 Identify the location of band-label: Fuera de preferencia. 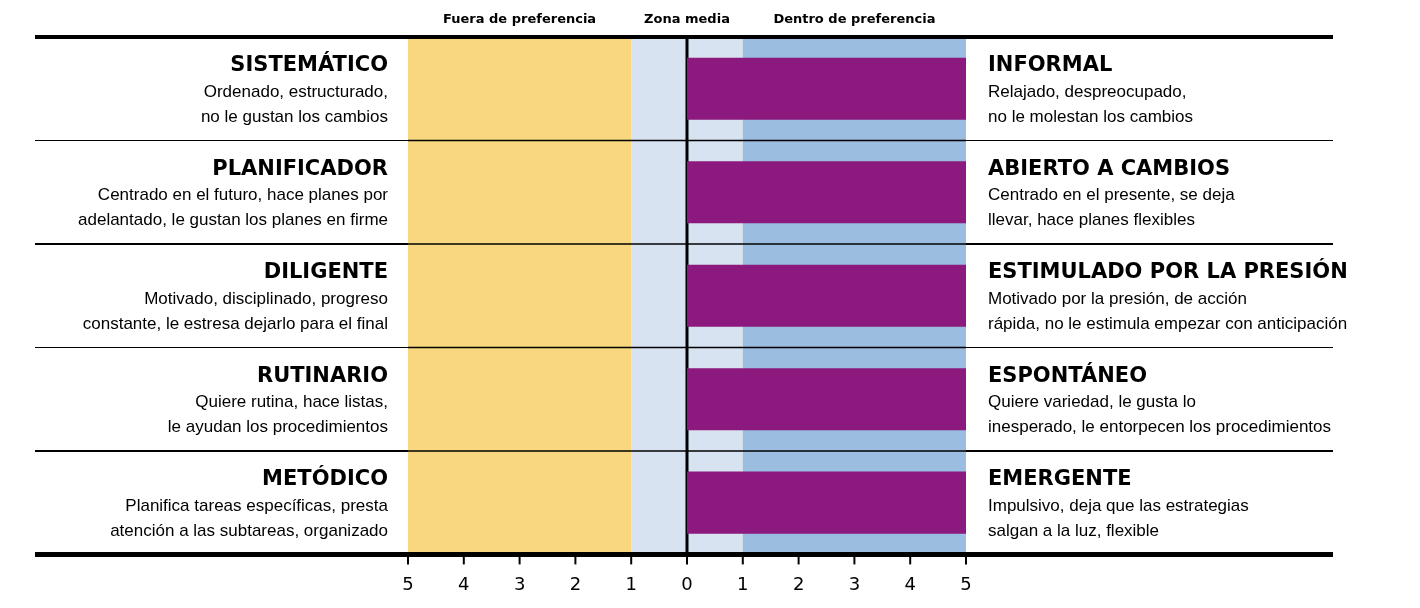
(520, 19).